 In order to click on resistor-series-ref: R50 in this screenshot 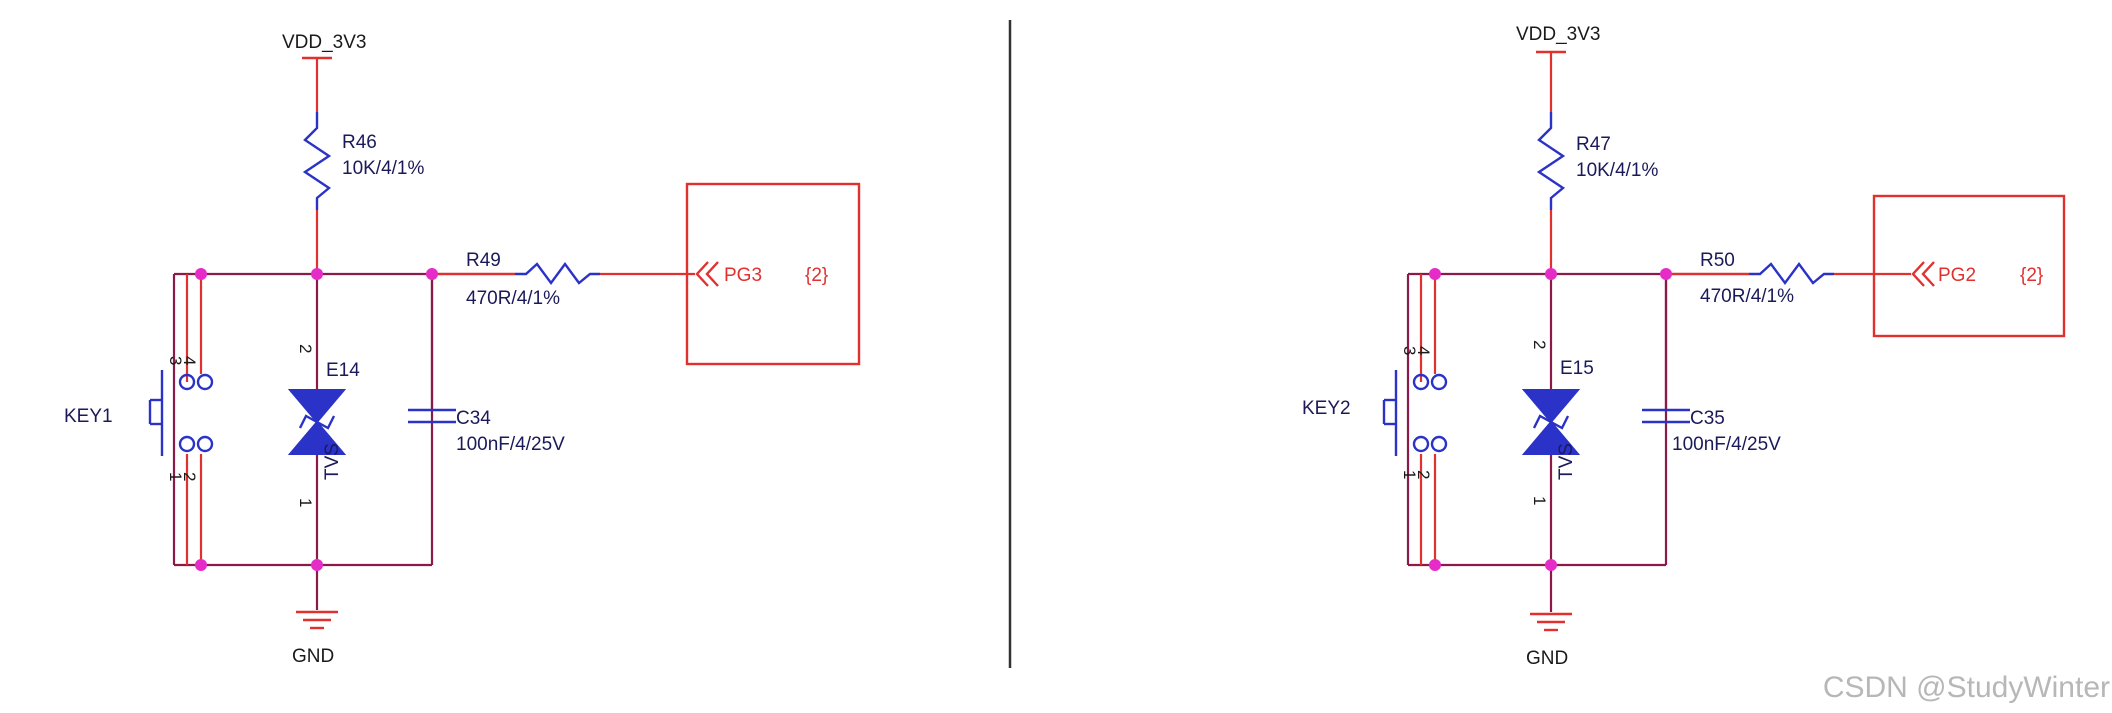, I will do `click(1717, 260)`.